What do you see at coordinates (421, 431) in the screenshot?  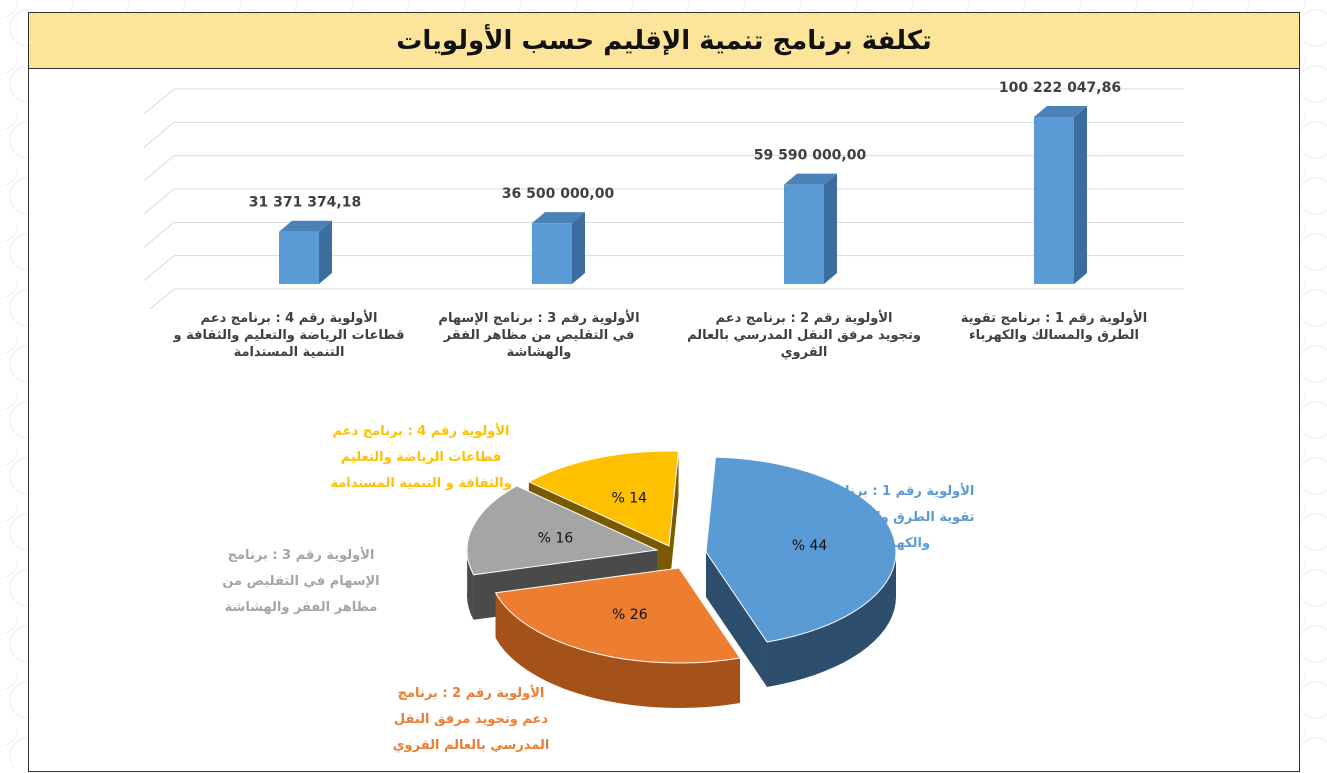 I see `pie-slice-label-line: الأولوية رقم 4 : برنامج دعم` at bounding box center [421, 431].